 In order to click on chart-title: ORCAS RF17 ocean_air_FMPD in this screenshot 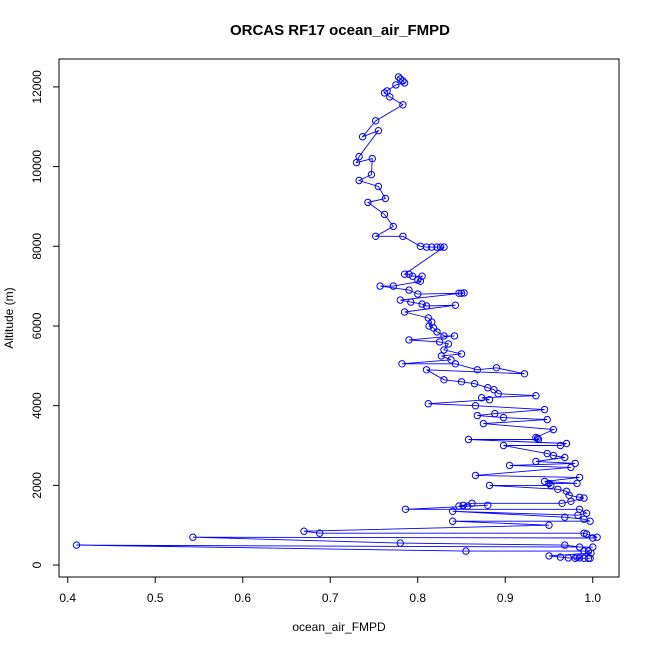, I will do `click(340, 30)`.